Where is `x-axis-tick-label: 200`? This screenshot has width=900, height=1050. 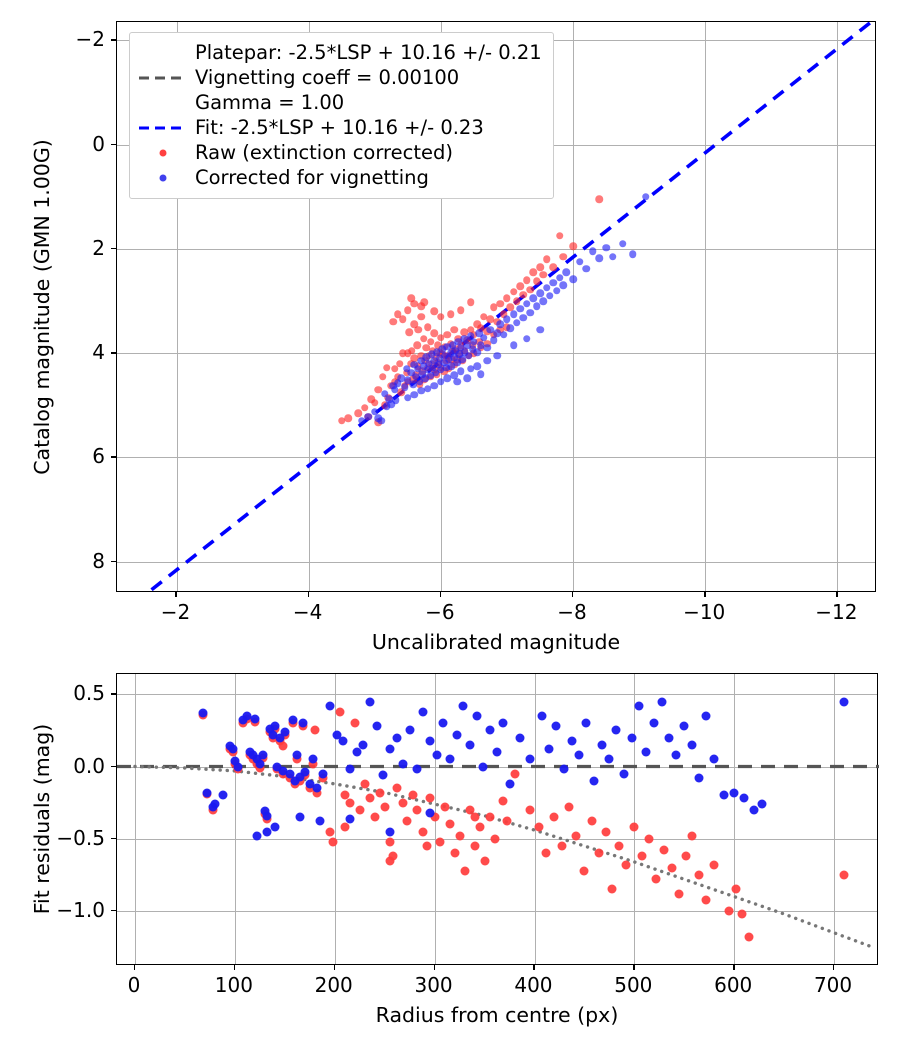 x-axis-tick-label: 200 is located at coordinates (333, 985).